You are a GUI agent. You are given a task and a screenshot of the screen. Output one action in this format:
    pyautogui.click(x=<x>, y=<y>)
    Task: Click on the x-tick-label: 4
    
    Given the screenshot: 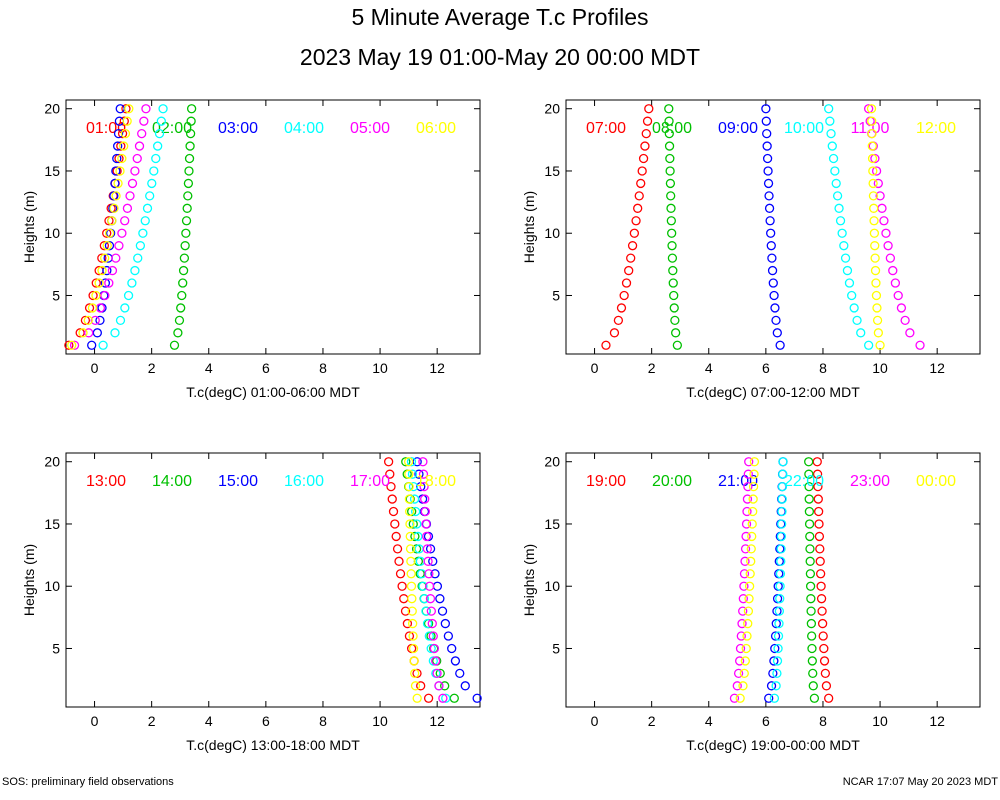 What is the action you would take?
    pyautogui.click(x=709, y=368)
    